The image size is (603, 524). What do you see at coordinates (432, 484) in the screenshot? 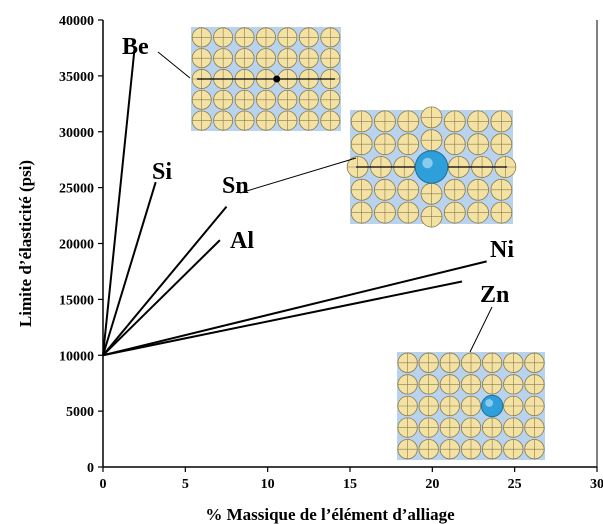
I see `x-tick-label: 20` at bounding box center [432, 484].